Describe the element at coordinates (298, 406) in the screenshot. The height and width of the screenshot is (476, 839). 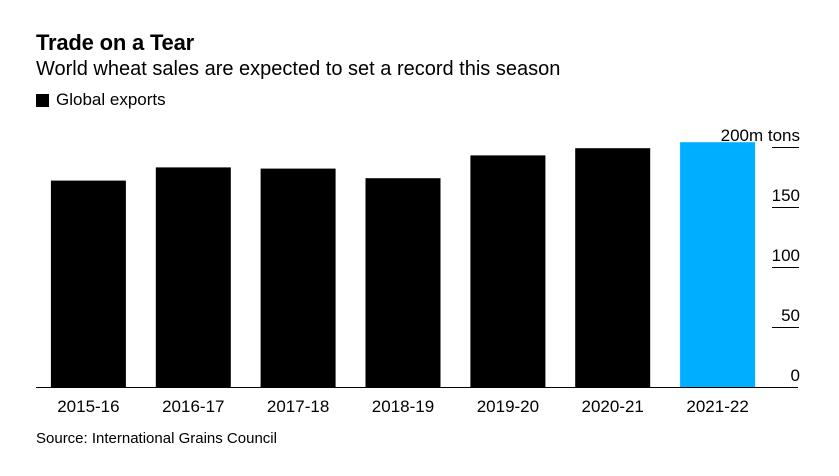
I see `x-tick-label: 2017-18` at that location.